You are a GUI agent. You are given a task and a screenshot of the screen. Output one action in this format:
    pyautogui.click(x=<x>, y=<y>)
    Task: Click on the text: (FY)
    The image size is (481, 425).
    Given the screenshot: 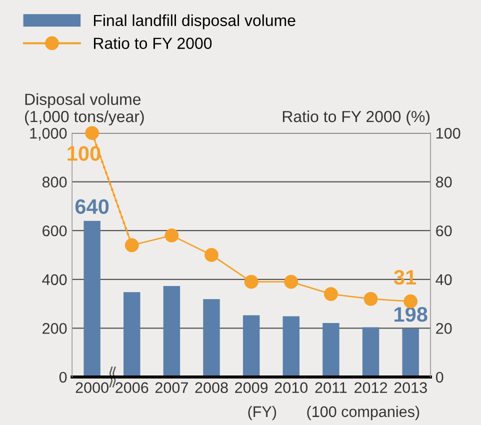 What is the action you would take?
    pyautogui.click(x=262, y=413)
    